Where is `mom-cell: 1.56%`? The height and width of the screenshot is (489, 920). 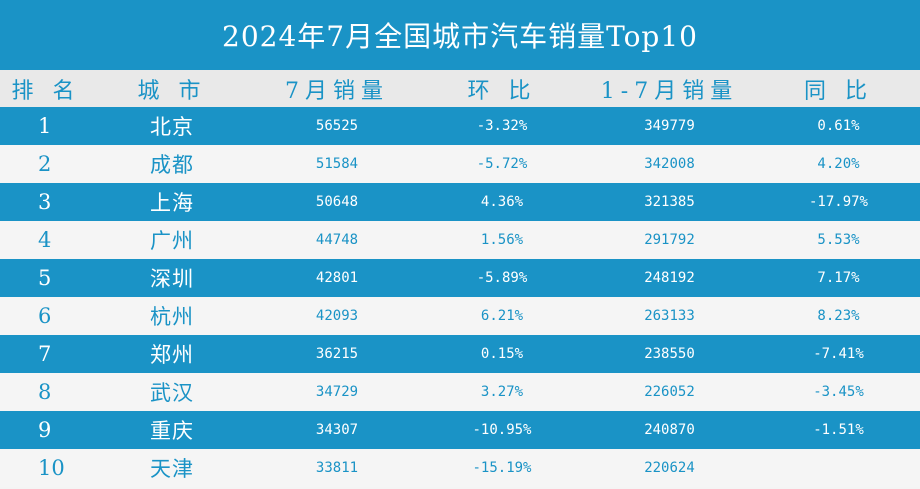
mom-cell: 1.56% is located at coordinates (502, 240).